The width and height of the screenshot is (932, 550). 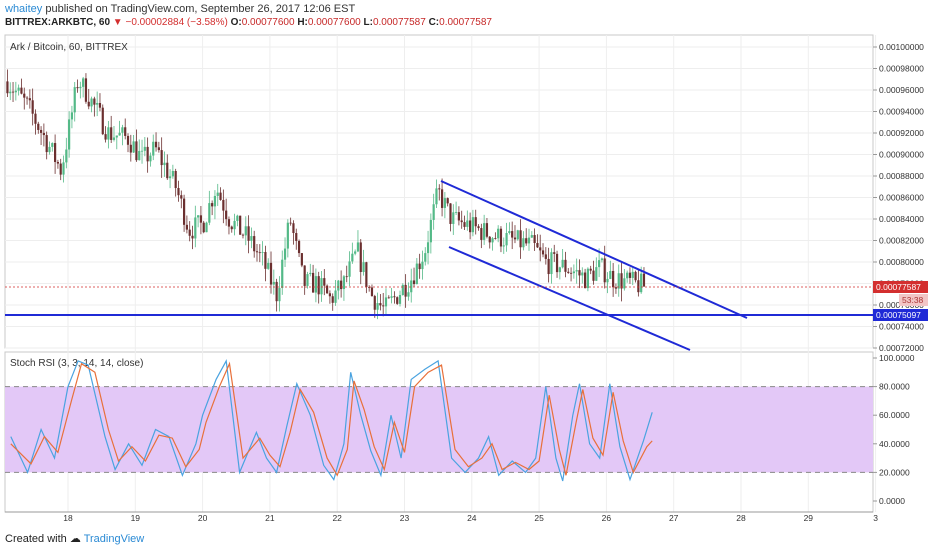 I want to click on x-tick-label: 3, so click(x=875, y=518).